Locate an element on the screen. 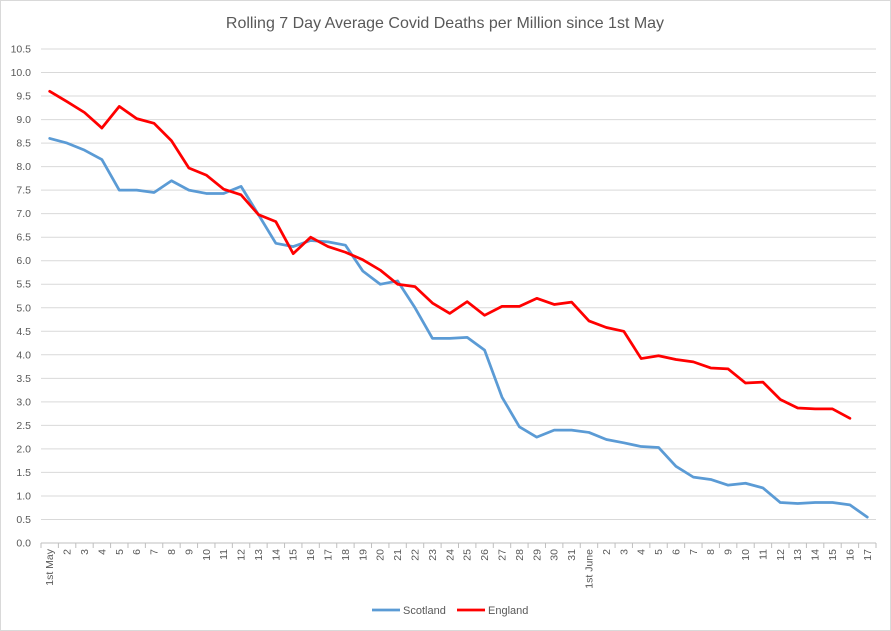  y-tick-label: 0.0 is located at coordinates (23, 544).